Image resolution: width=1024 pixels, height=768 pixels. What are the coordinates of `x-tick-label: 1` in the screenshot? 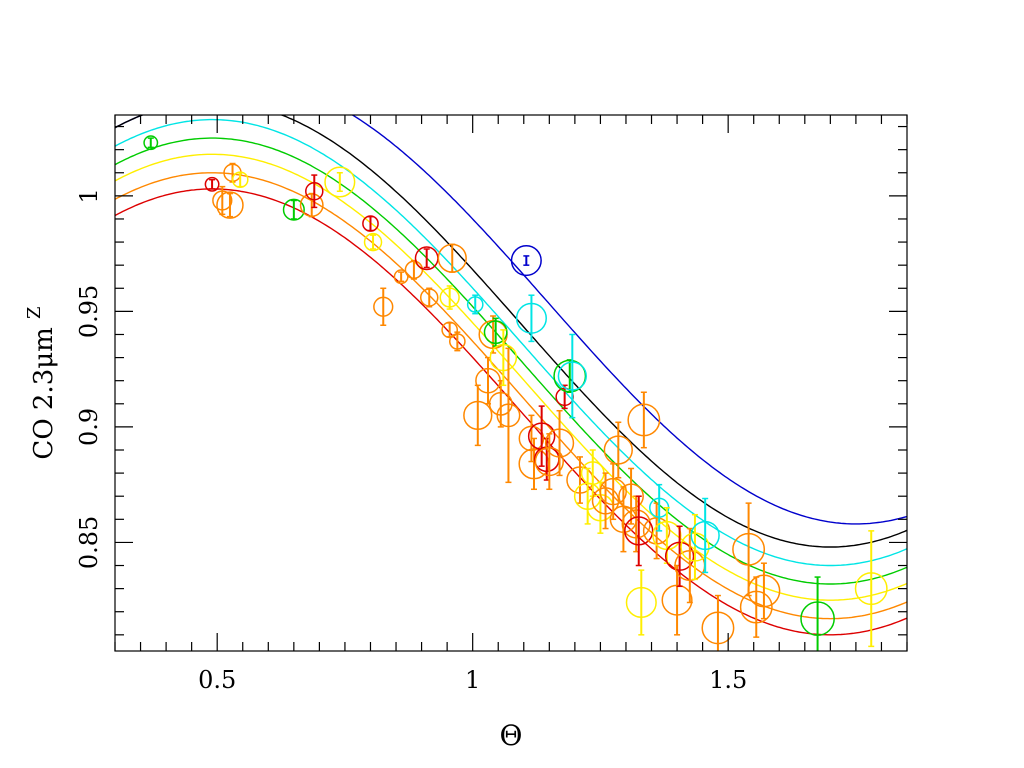 It's located at (472, 680).